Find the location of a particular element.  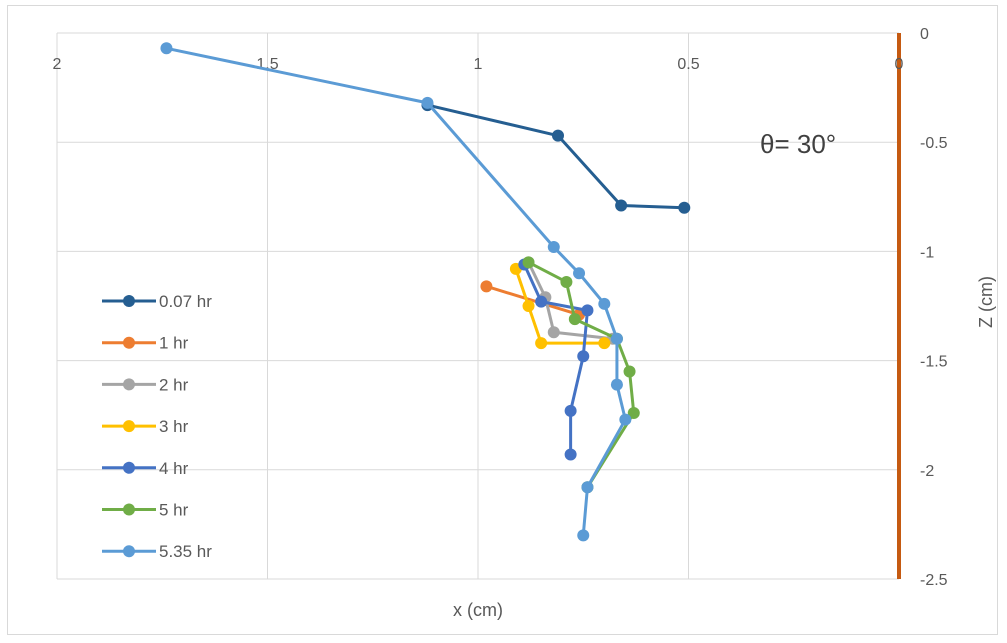

x-tick-label: 2 is located at coordinates (57, 64).